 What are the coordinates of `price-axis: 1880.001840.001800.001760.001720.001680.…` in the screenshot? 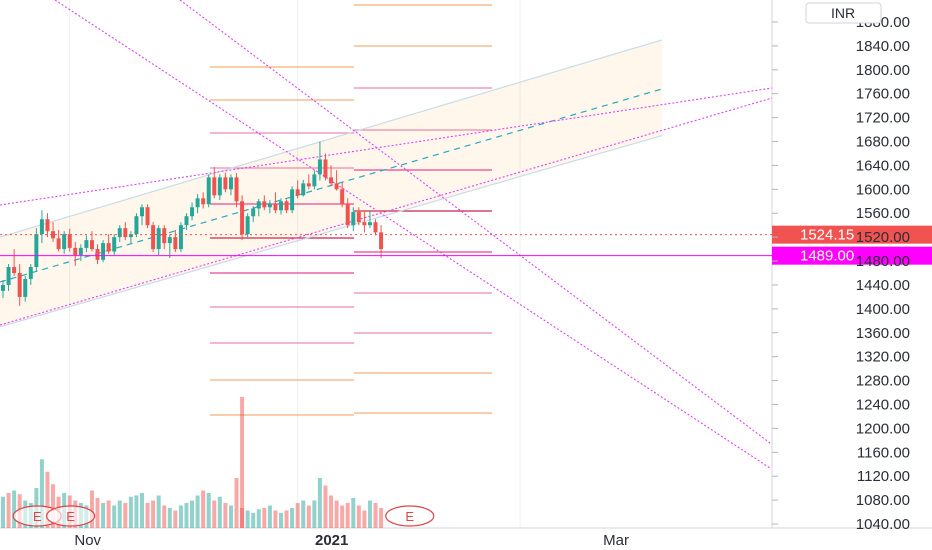 It's located at (841, 273).